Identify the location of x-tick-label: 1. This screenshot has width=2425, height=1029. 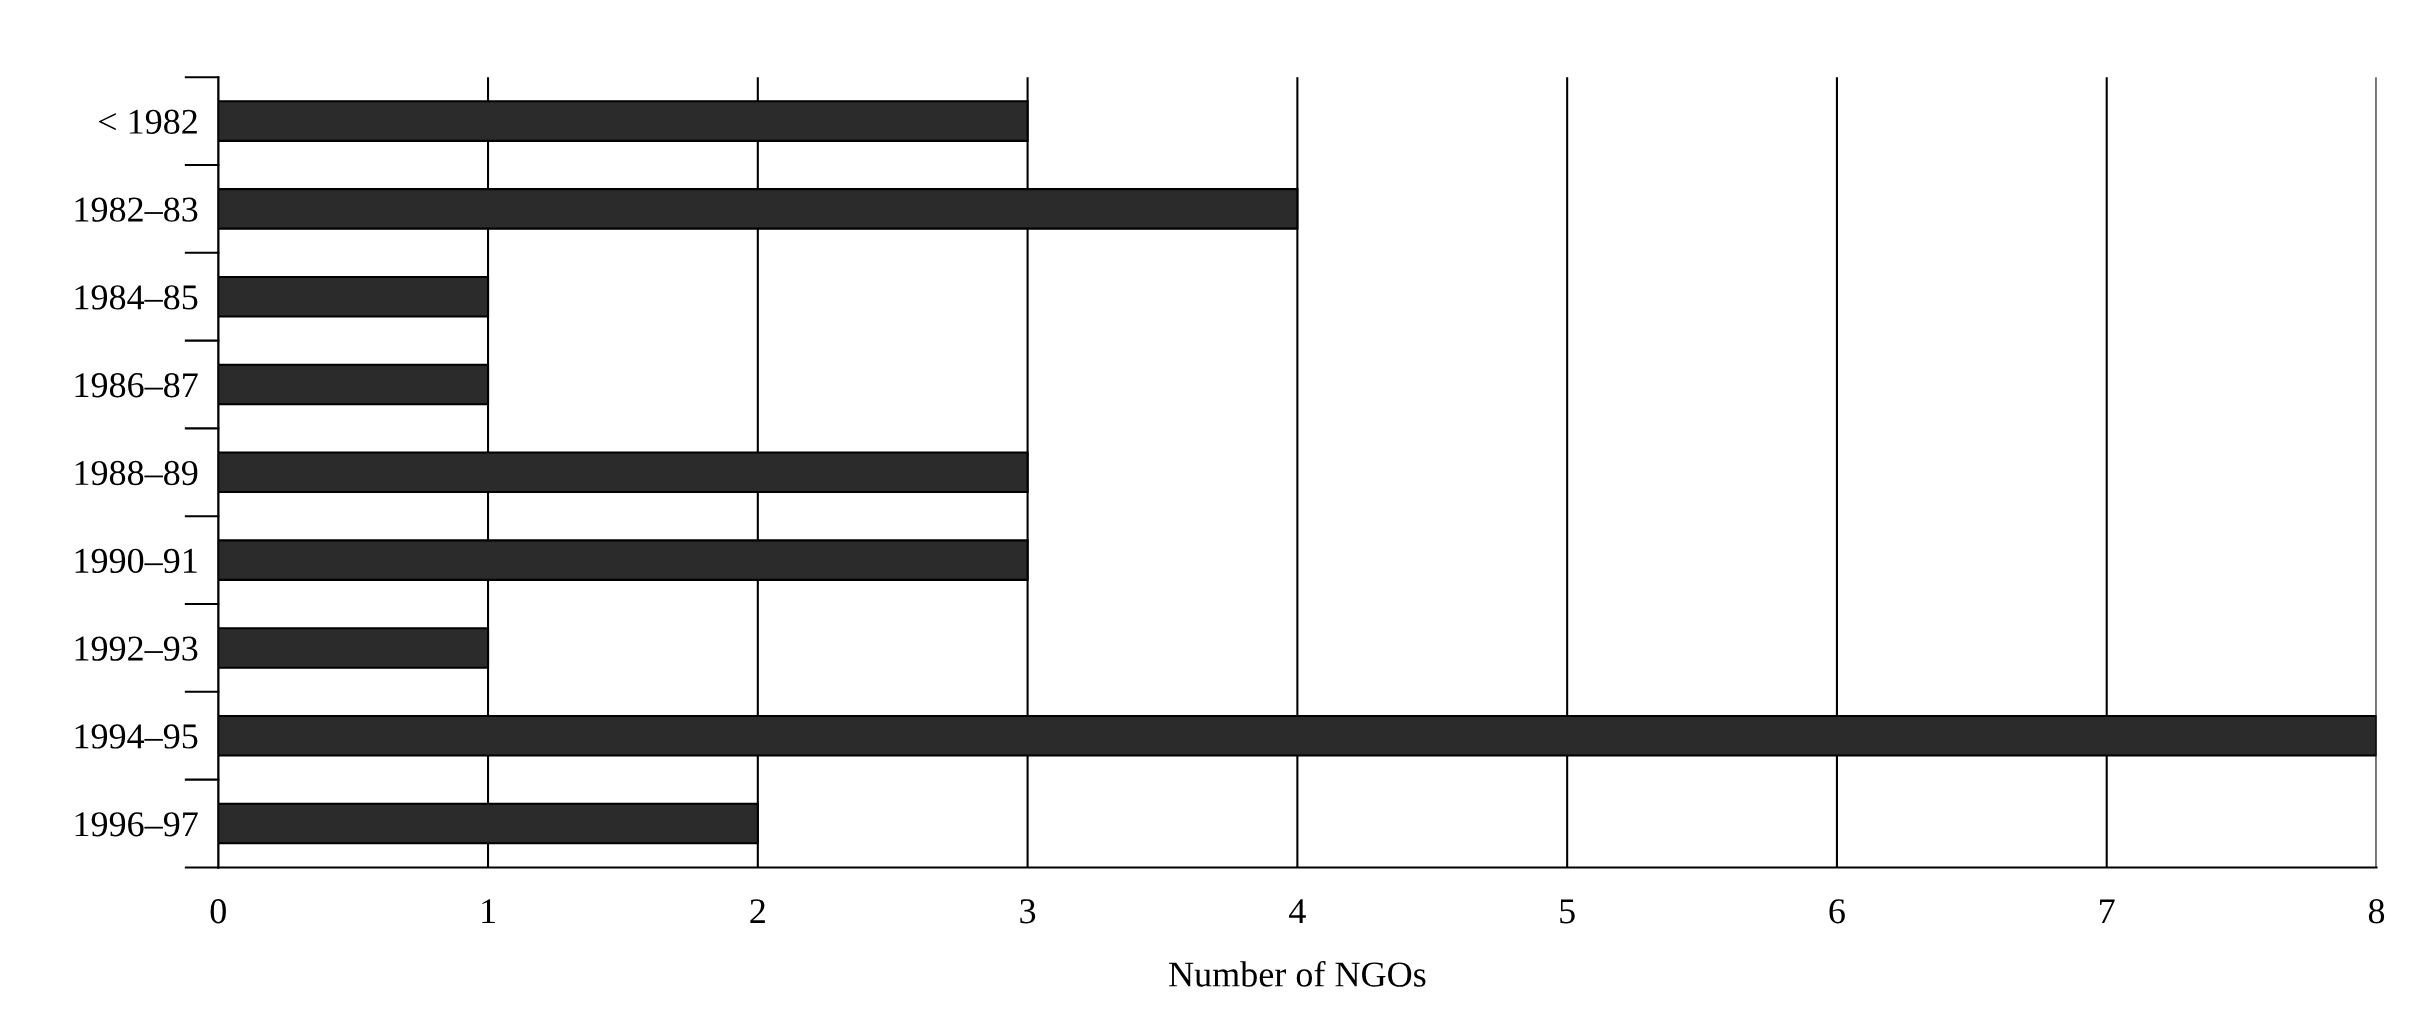
(488, 911).